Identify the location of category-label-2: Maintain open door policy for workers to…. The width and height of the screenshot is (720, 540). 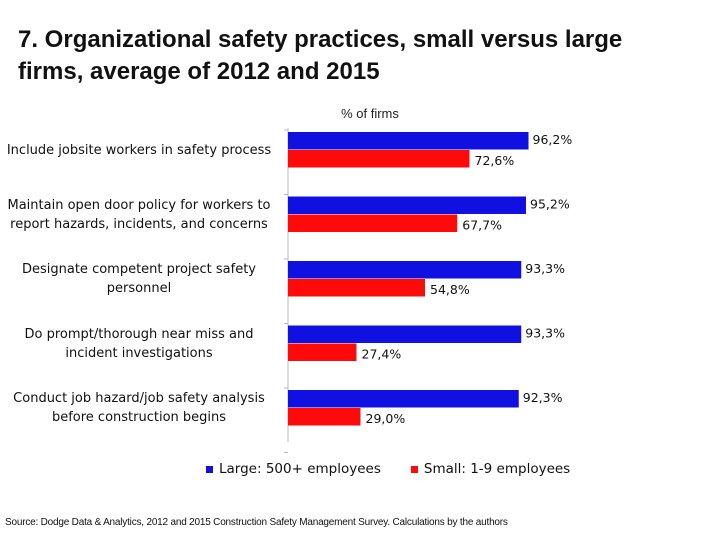
(139, 215).